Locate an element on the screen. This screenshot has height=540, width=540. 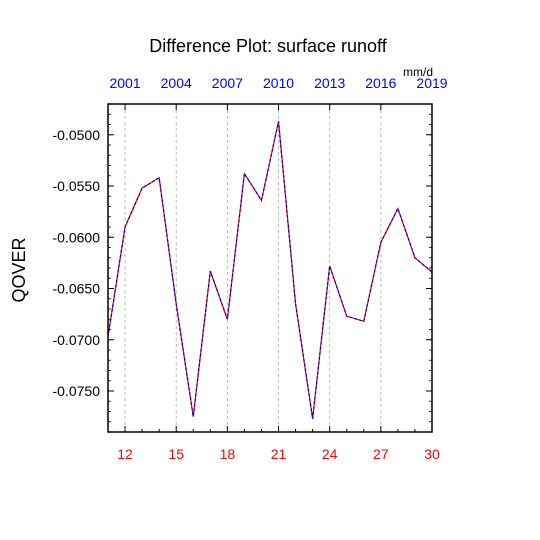
y-tick-label: -0.0650 is located at coordinates (77, 289).